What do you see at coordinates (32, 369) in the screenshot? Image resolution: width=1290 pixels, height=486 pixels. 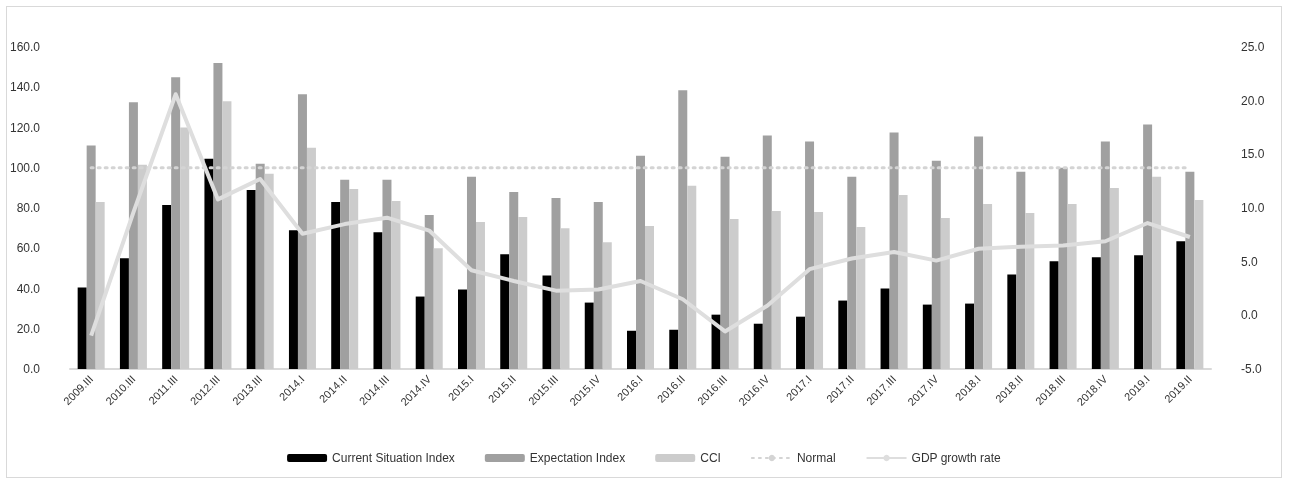 I see `y-tick-label: 0.0` at bounding box center [32, 369].